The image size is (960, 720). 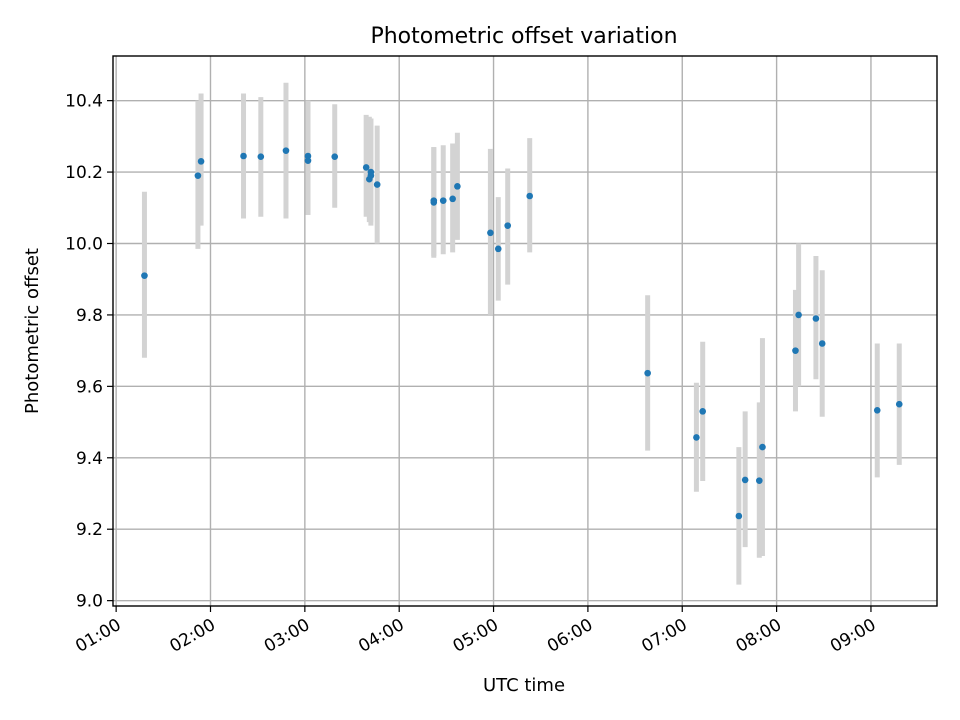 What do you see at coordinates (759, 636) in the screenshot?
I see `x-tick-label: 08:00` at bounding box center [759, 636].